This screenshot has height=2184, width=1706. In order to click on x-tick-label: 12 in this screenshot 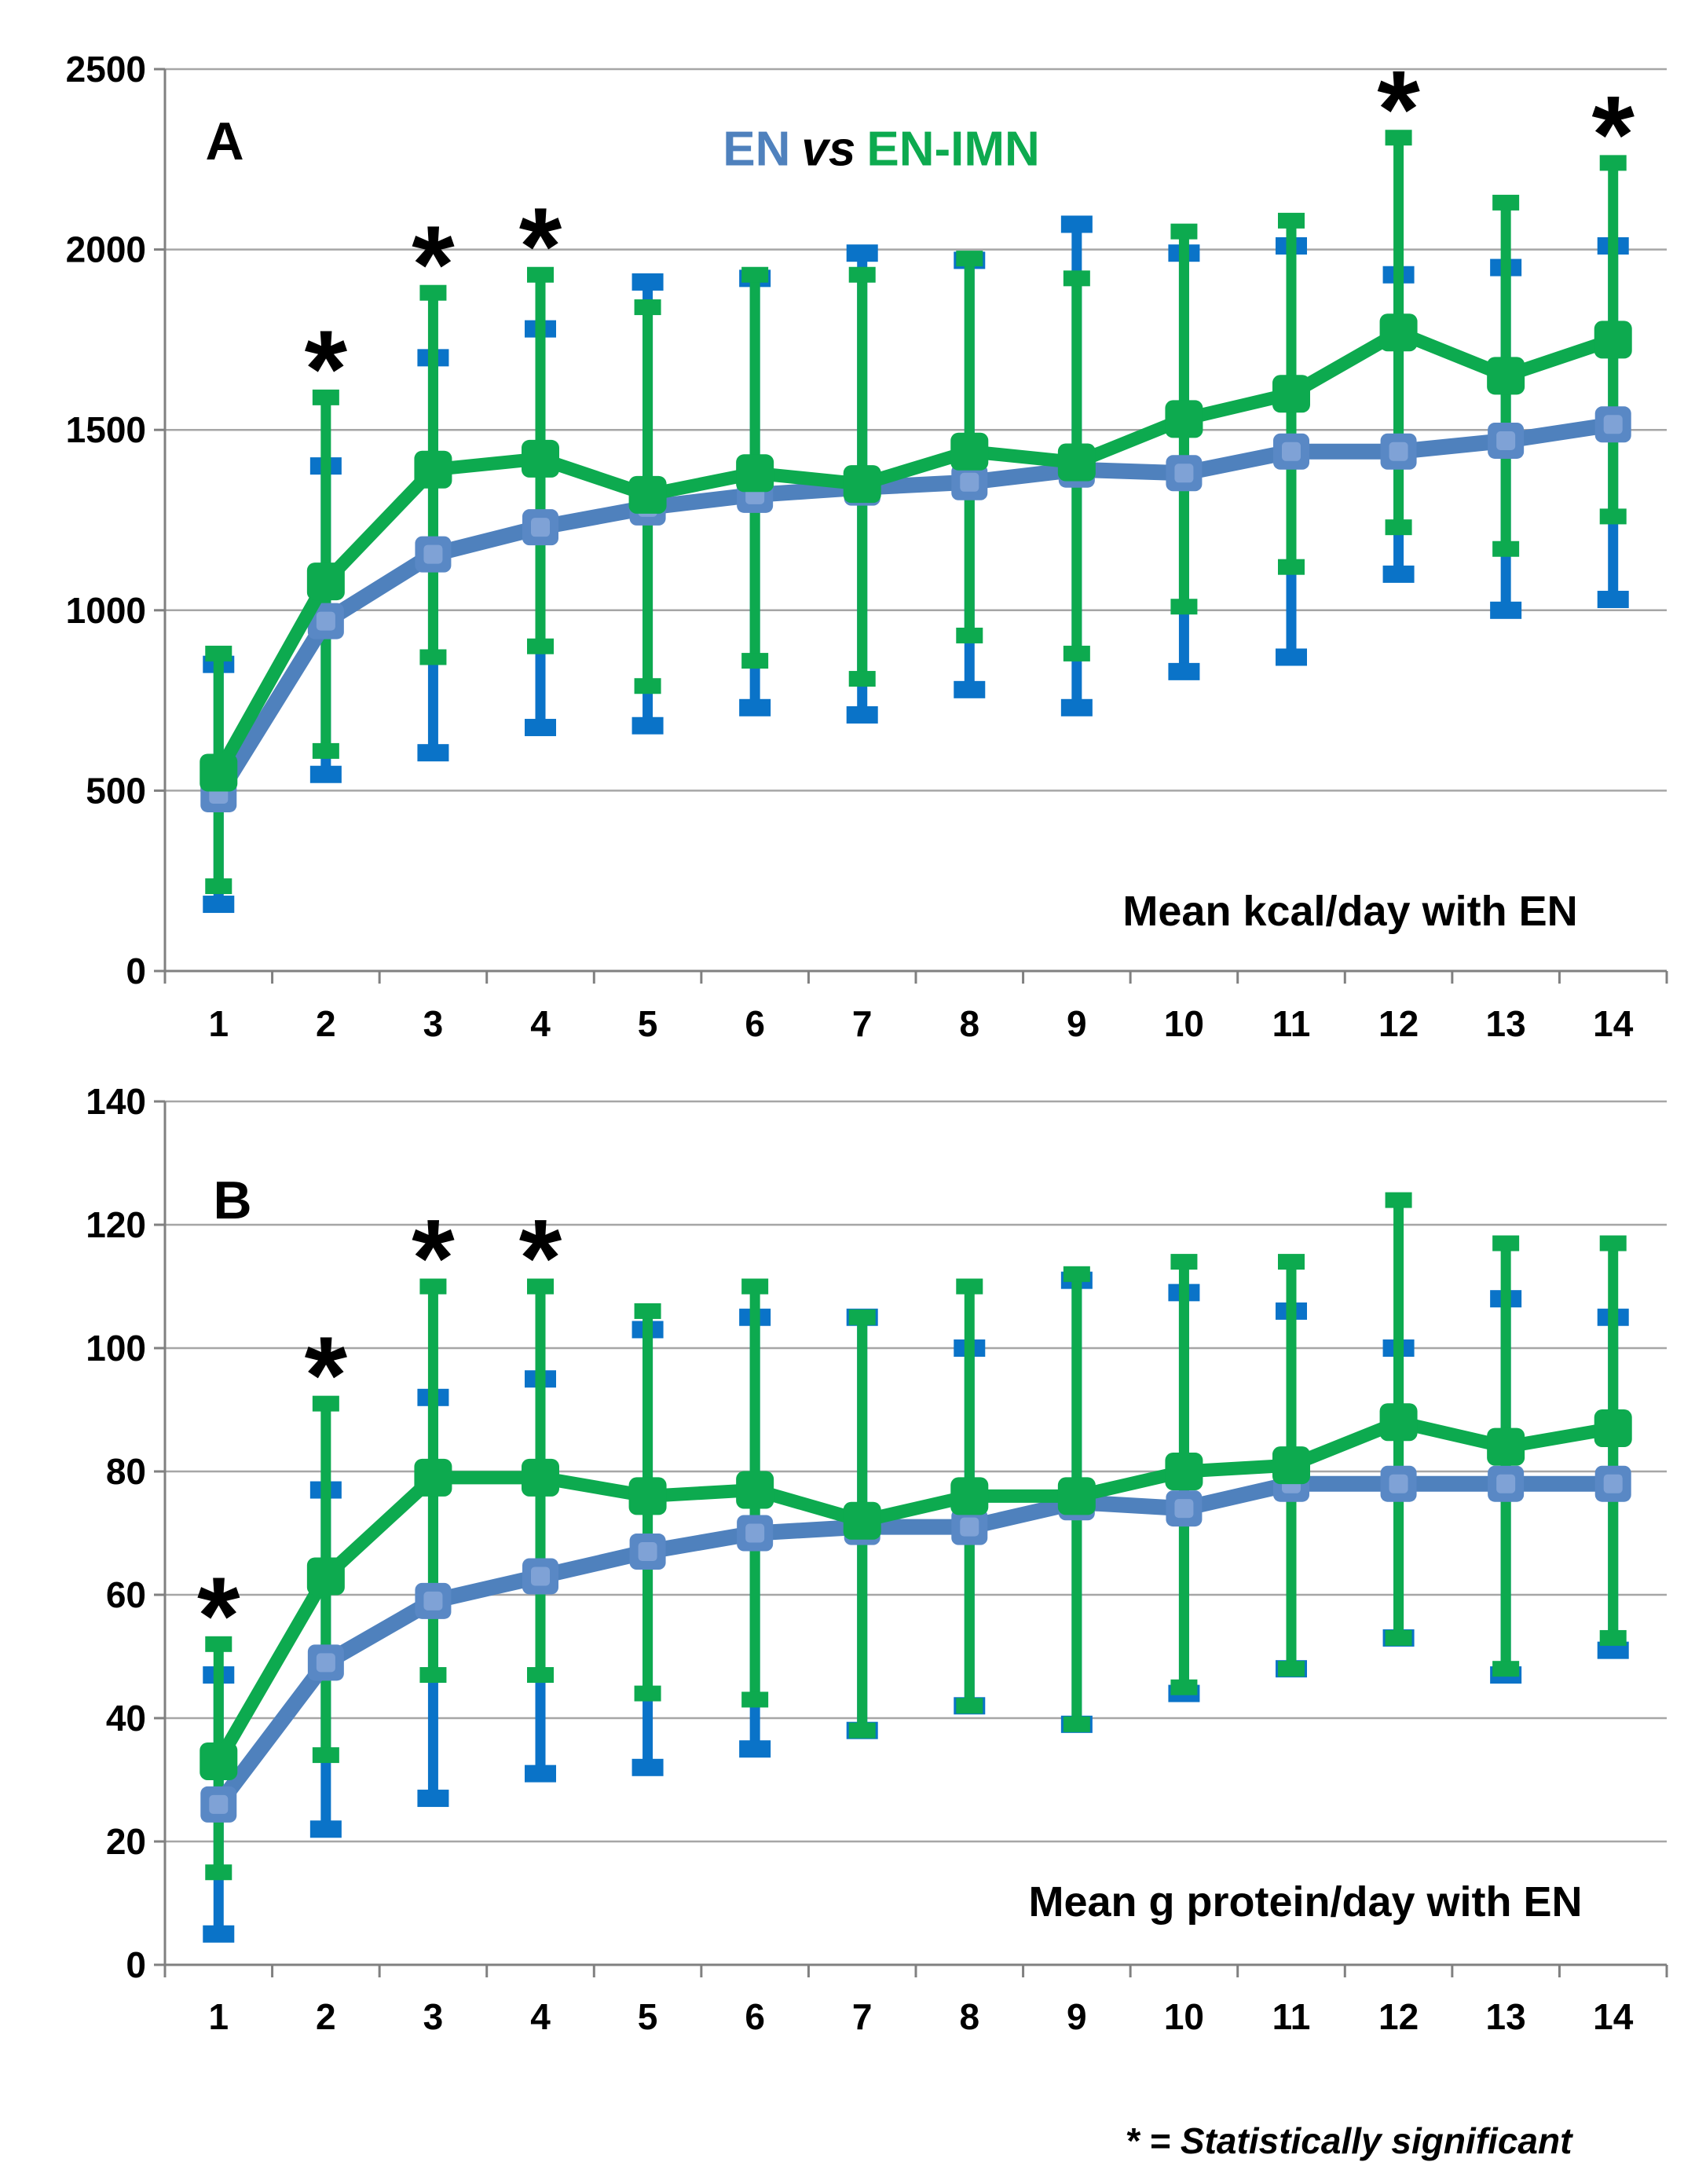, I will do `click(1399, 2016)`.